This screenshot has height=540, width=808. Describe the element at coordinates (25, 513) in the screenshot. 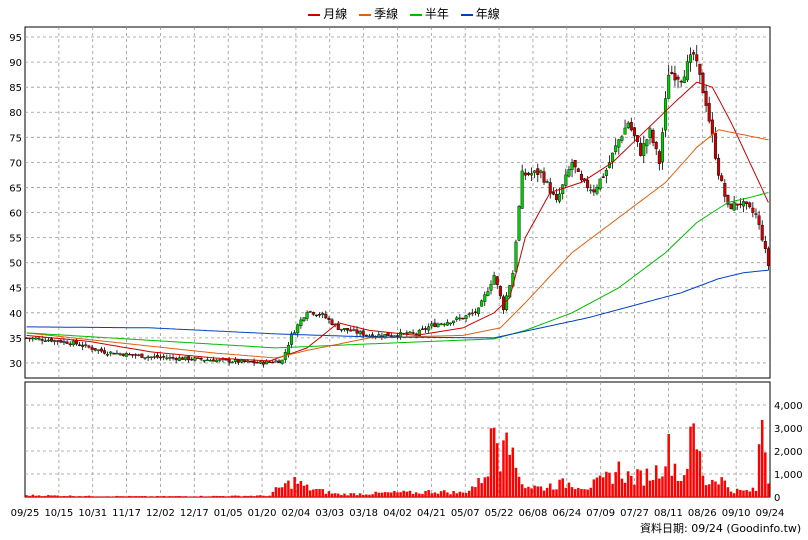

I see `x-tick-label: 09/25` at that location.